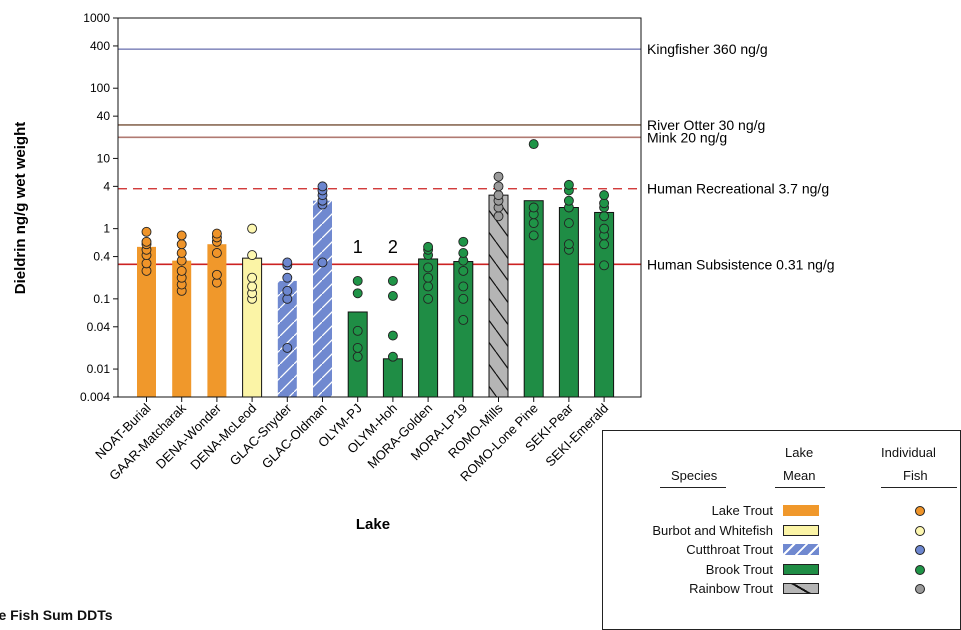 The width and height of the screenshot is (961, 630). Describe the element at coordinates (358, 247) in the screenshot. I see `bar-annotation: 1` at that location.